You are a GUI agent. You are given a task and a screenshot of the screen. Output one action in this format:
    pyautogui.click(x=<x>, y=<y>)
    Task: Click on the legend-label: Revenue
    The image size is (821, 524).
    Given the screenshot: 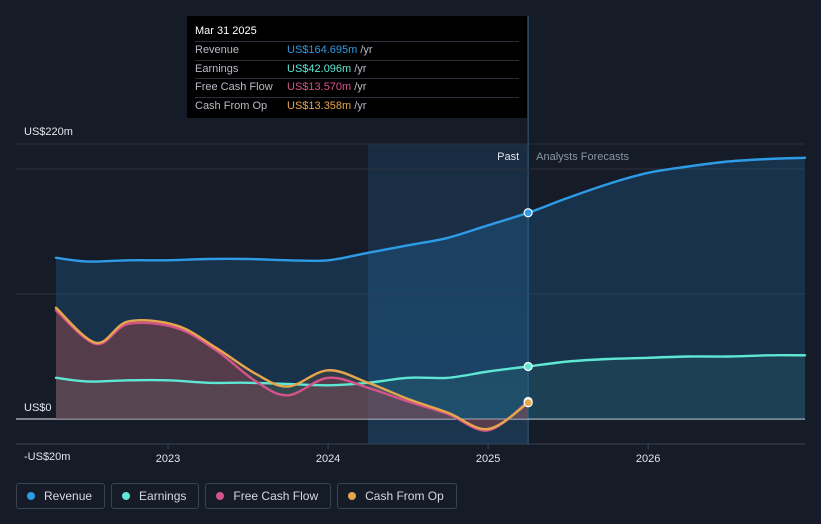 What is the action you would take?
    pyautogui.click(x=68, y=496)
    